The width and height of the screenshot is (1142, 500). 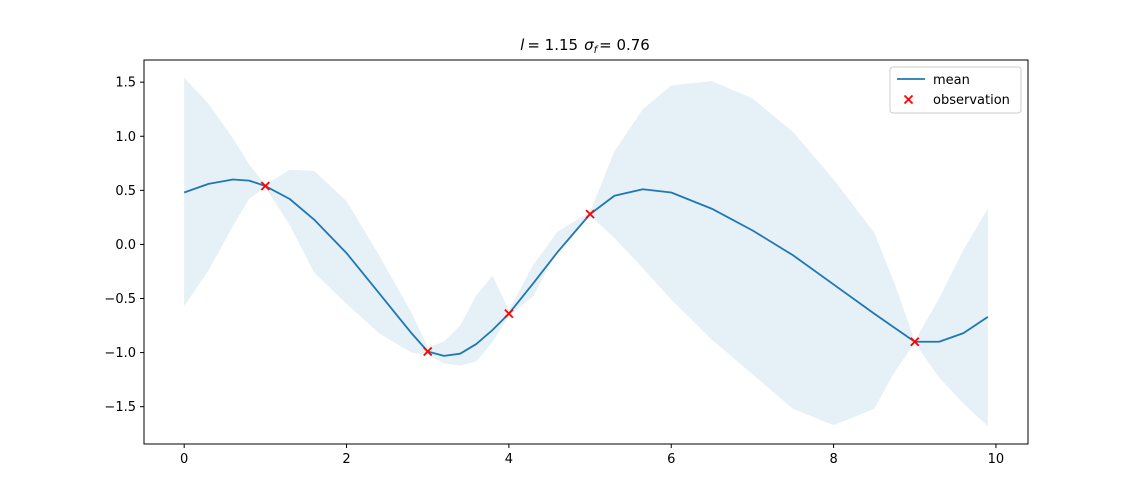 I want to click on x-tick-label: 10, so click(x=996, y=459).